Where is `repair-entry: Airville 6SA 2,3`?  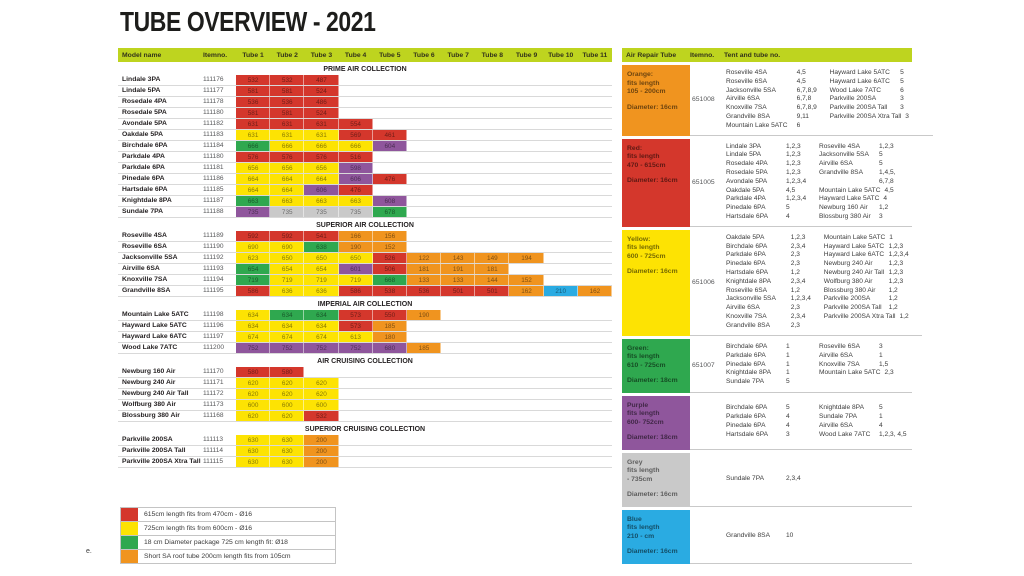
repair-entry: Airville 6SA 2,3 is located at coordinates (773, 308).